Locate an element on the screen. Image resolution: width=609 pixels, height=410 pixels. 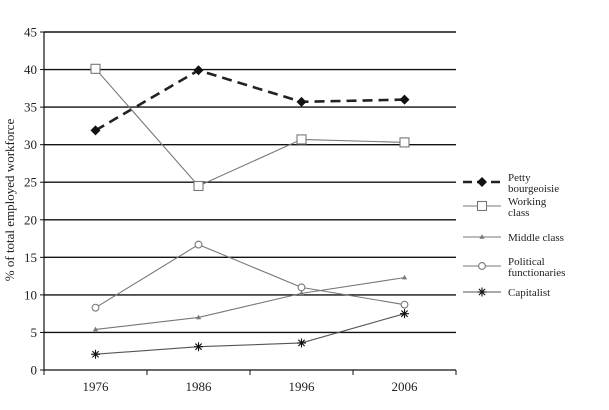
legend-label: Middle class is located at coordinates (536, 238).